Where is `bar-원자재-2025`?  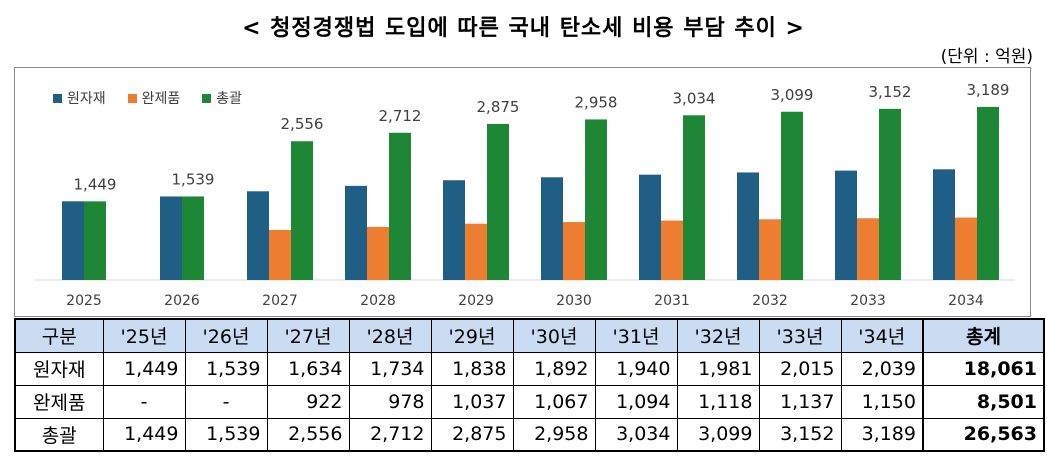
bar-원자재-2025 is located at coordinates (73, 240).